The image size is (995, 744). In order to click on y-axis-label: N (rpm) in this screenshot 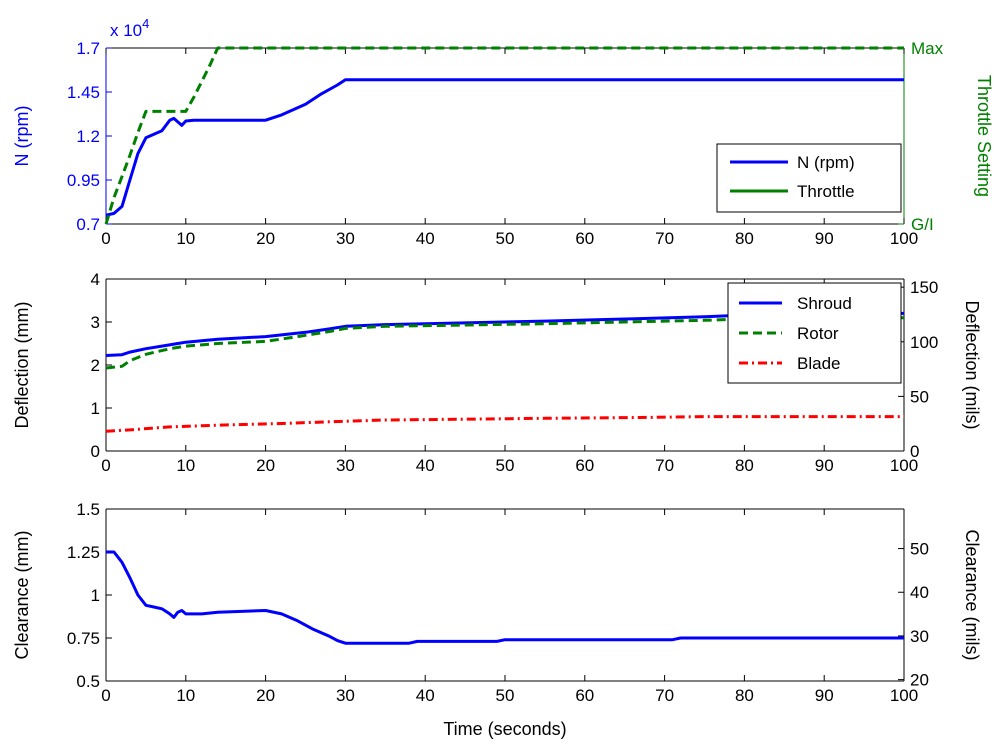, I will do `click(22, 136)`.